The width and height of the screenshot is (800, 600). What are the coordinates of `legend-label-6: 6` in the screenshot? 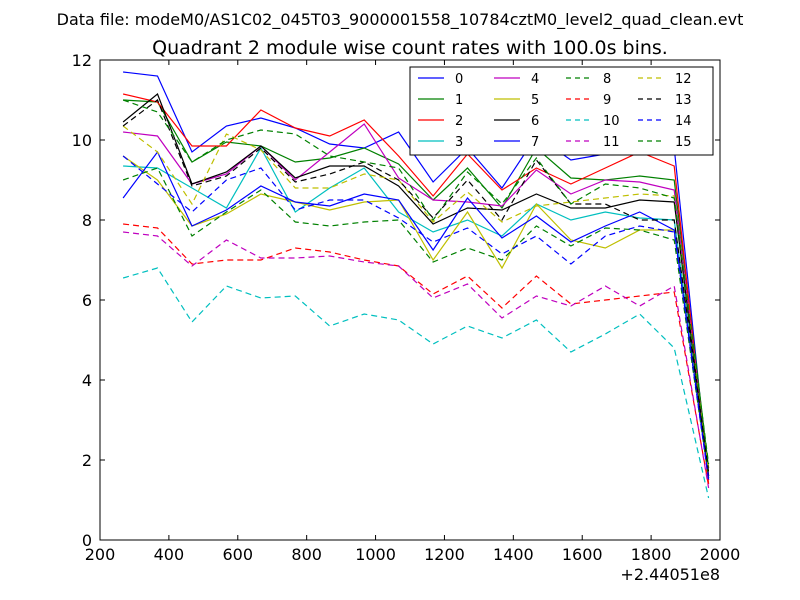 It's located at (535, 121).